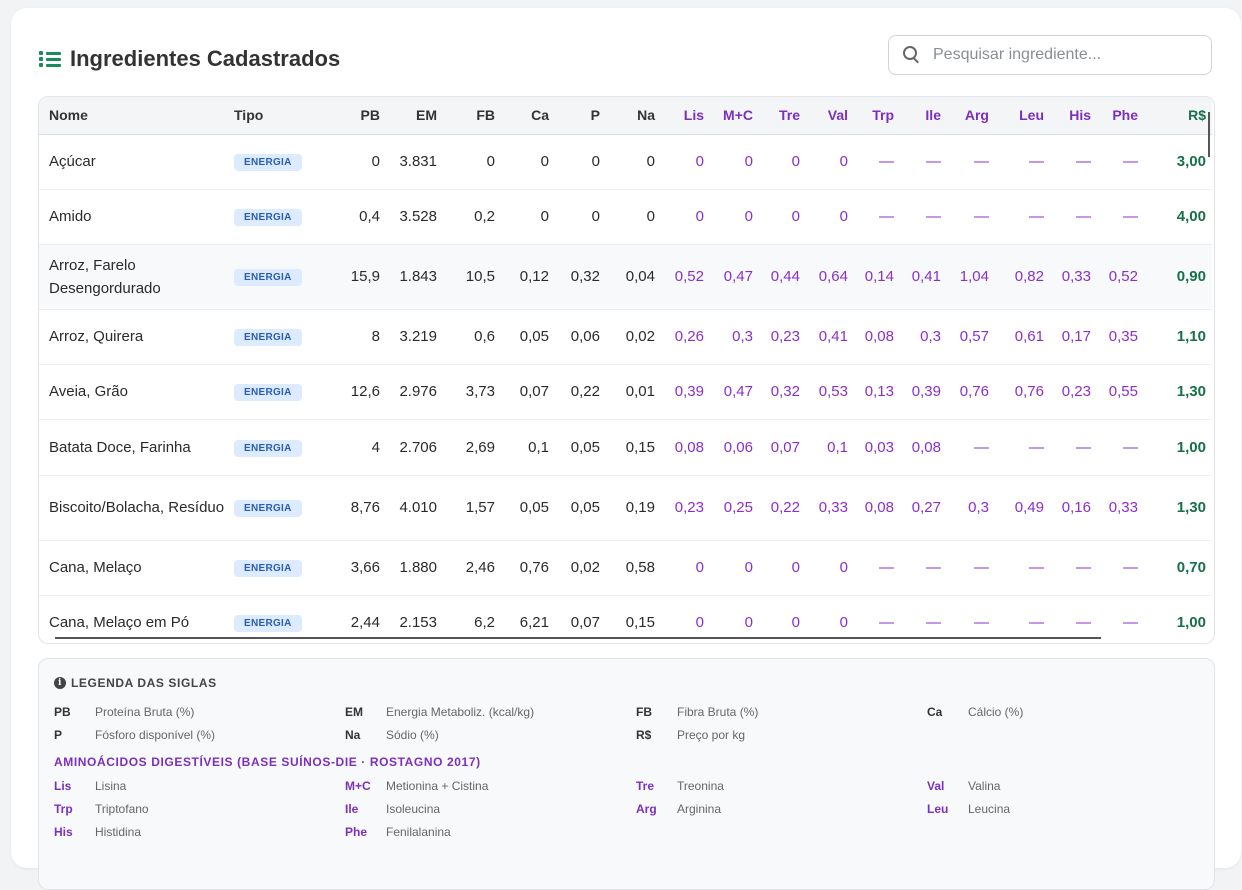 The width and height of the screenshot is (1242, 890). What do you see at coordinates (923, 508) in the screenshot?
I see `cell-ile: 0,27` at bounding box center [923, 508].